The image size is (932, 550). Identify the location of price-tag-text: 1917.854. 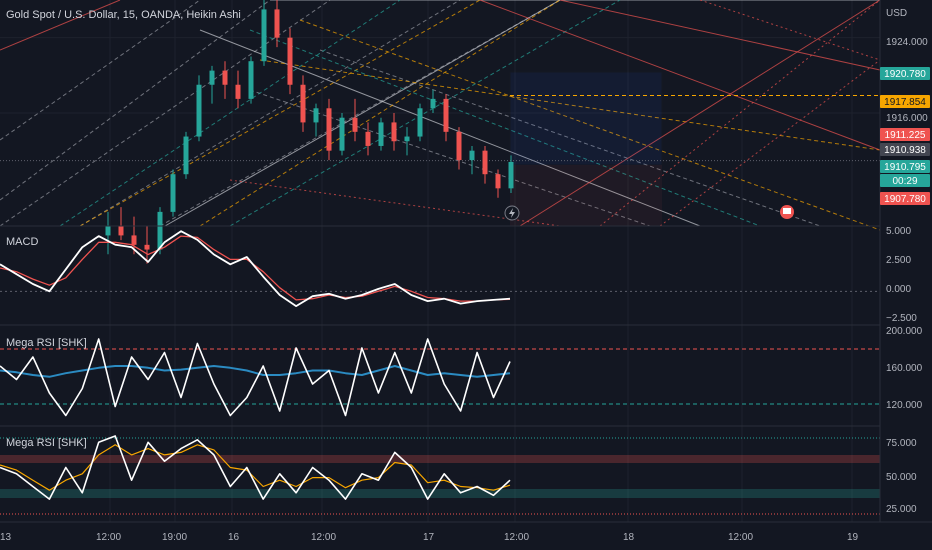
(905, 102).